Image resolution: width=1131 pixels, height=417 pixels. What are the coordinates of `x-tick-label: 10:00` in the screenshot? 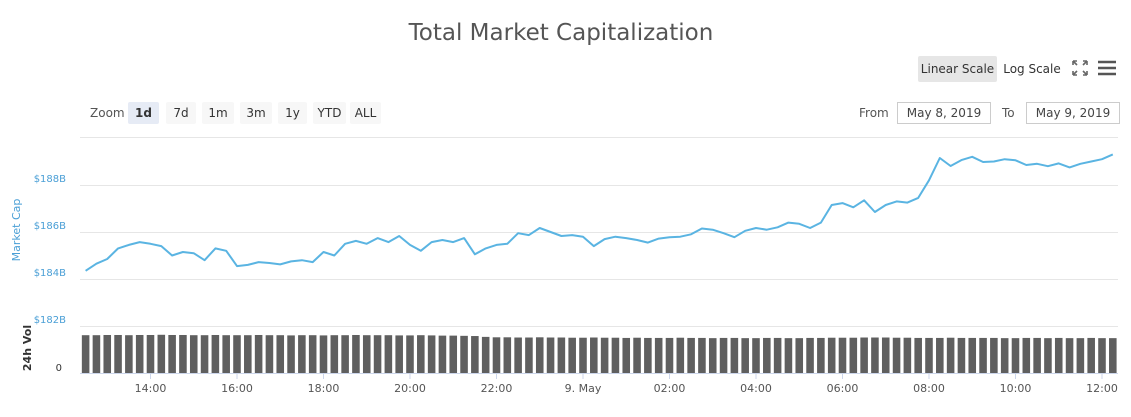 It's located at (1016, 388).